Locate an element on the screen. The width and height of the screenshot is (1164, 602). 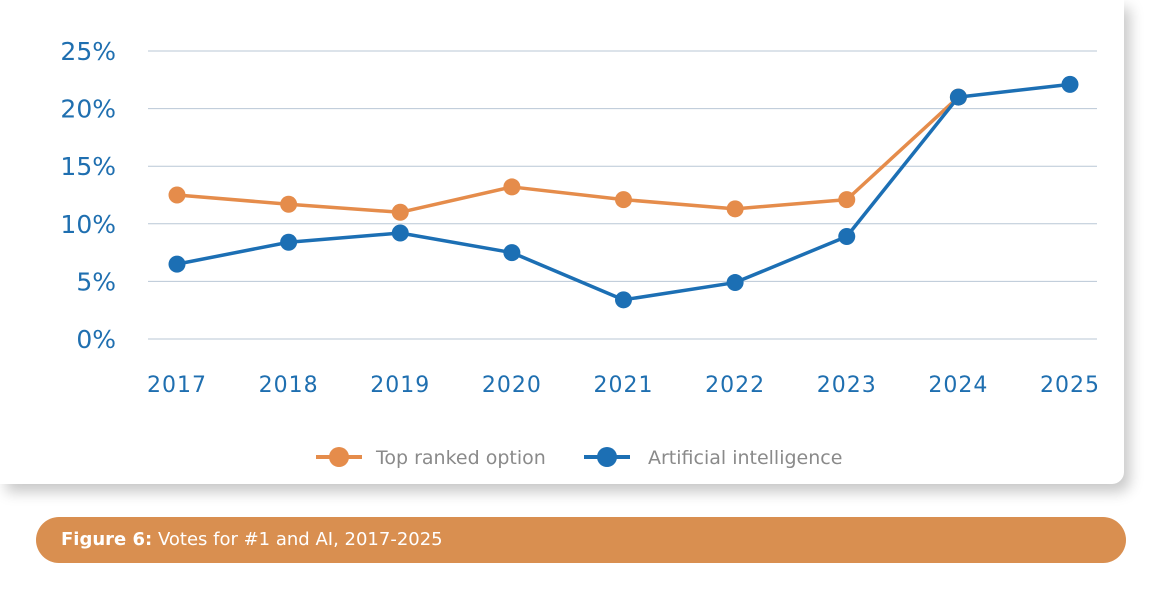
x-tick-label: 2017 is located at coordinates (177, 385).